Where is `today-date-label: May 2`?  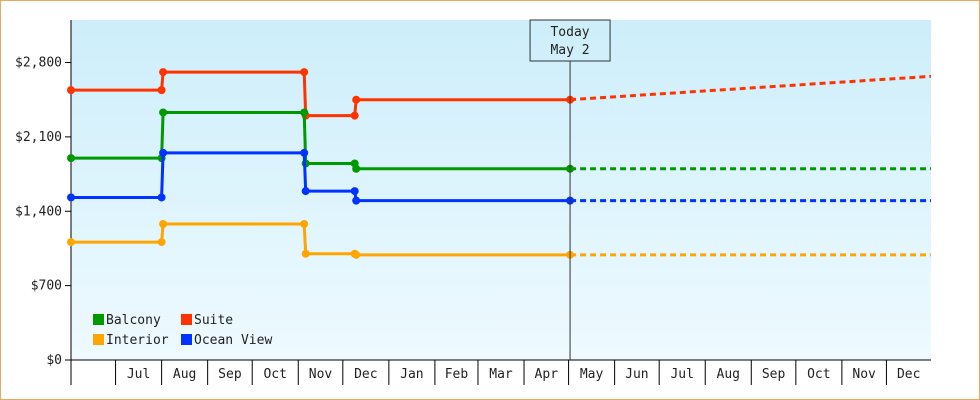
today-date-label: May 2 is located at coordinates (569, 50).